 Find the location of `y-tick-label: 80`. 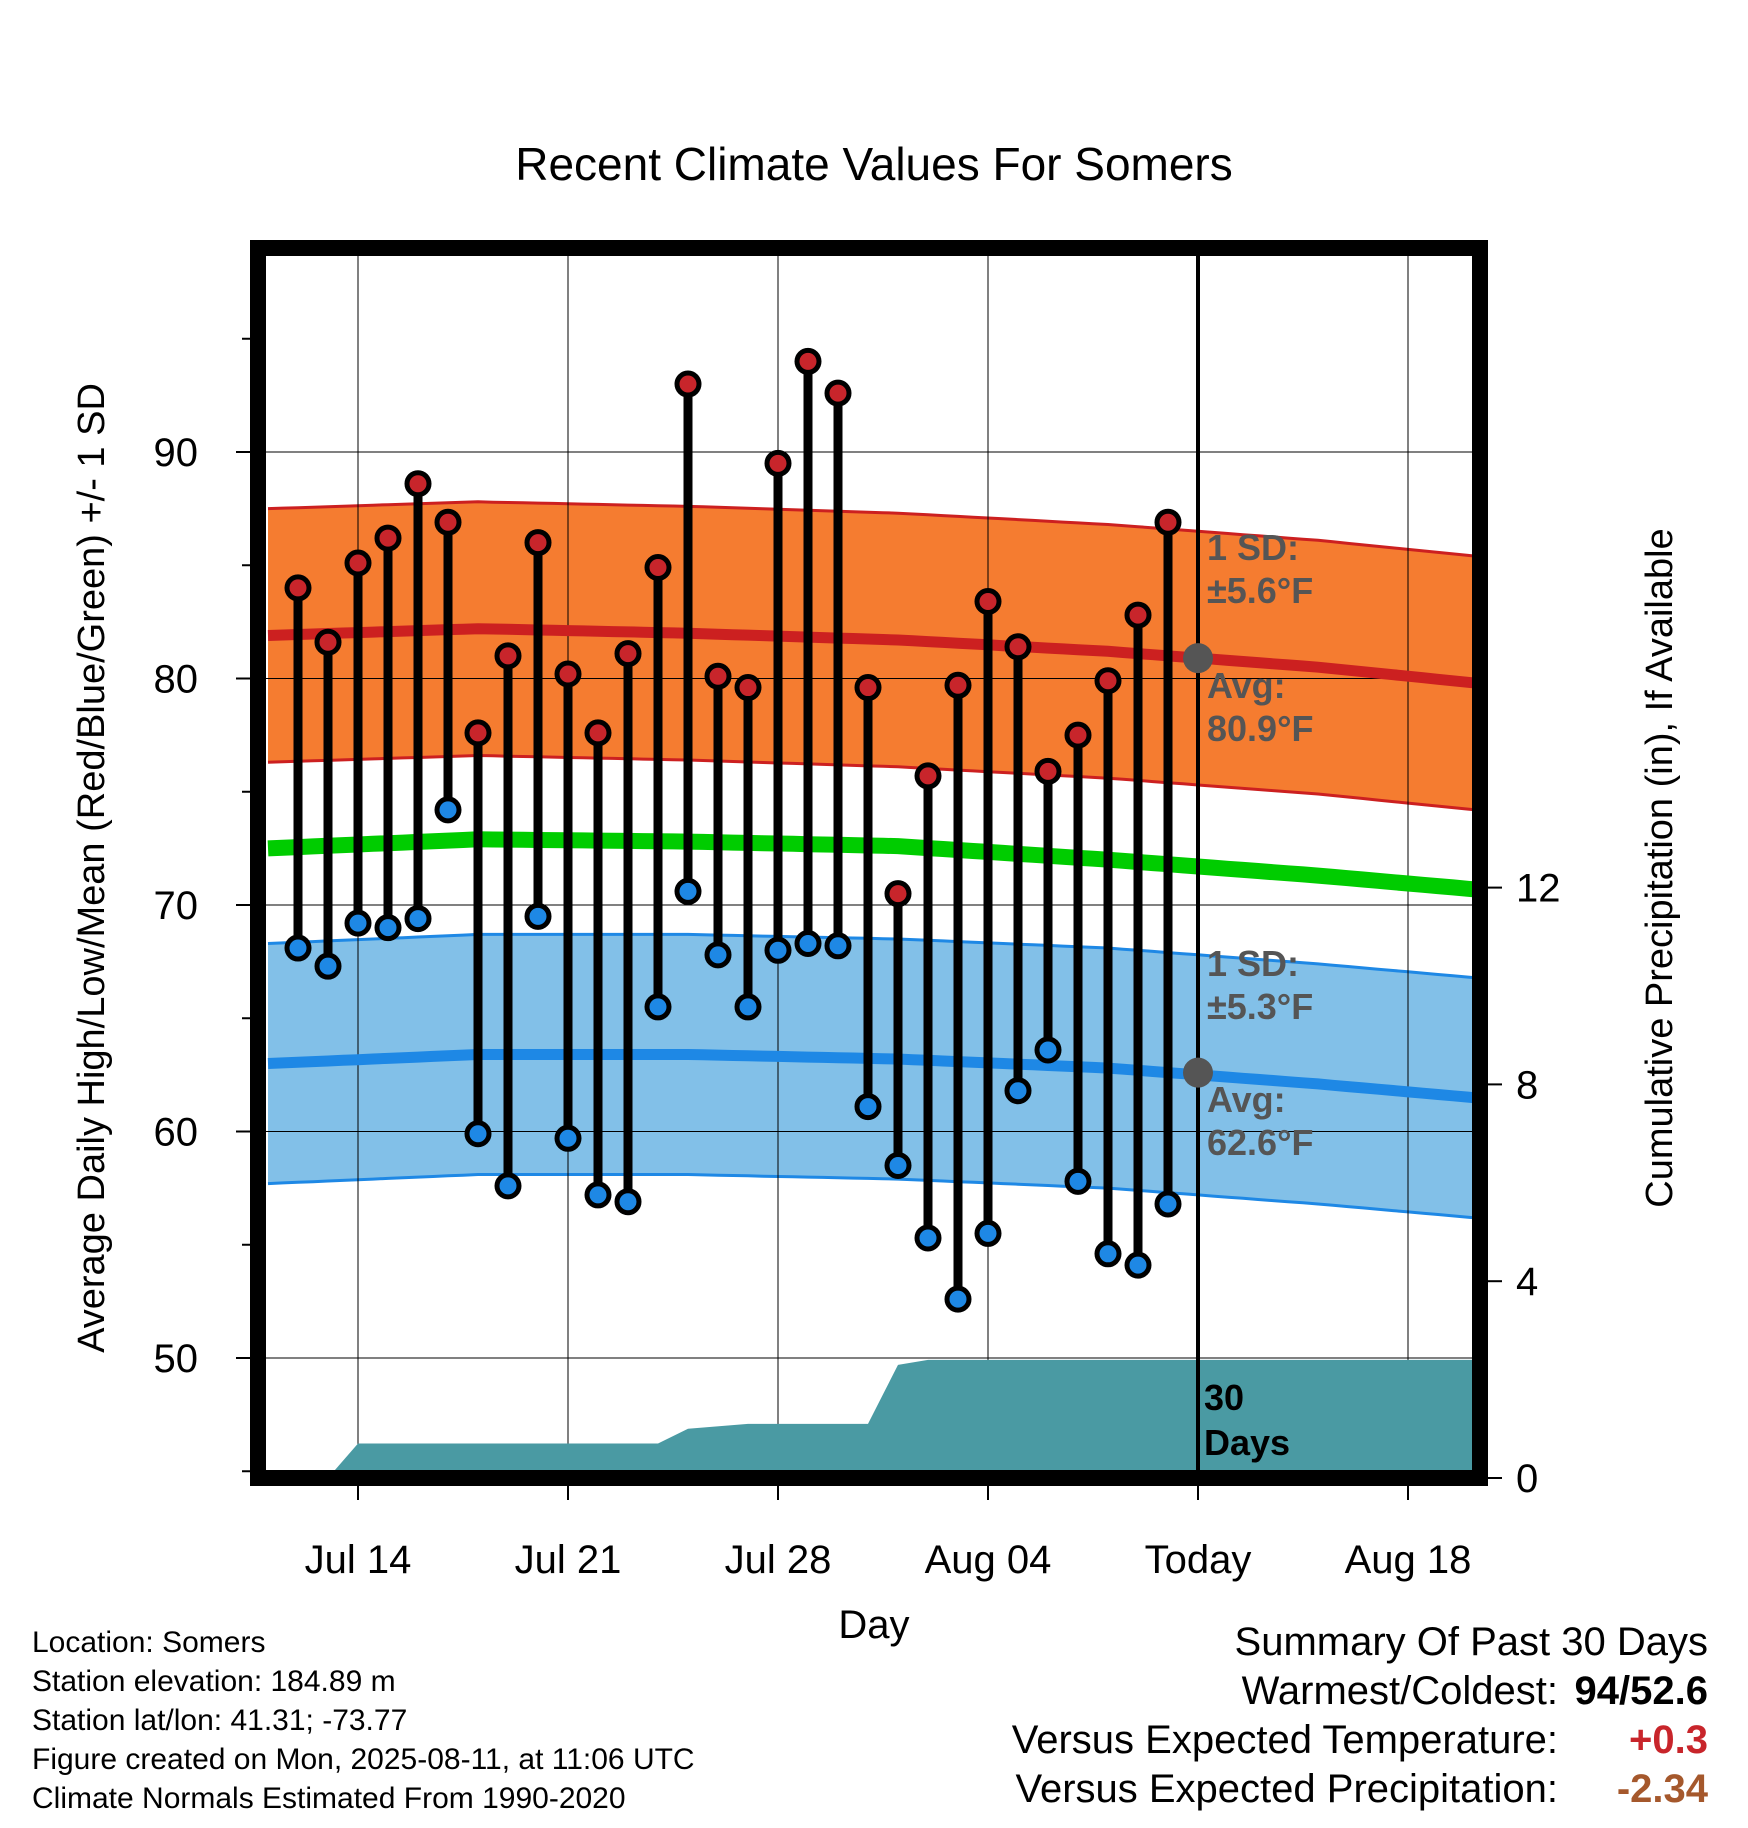

y-tick-label: 80 is located at coordinates (176, 680).